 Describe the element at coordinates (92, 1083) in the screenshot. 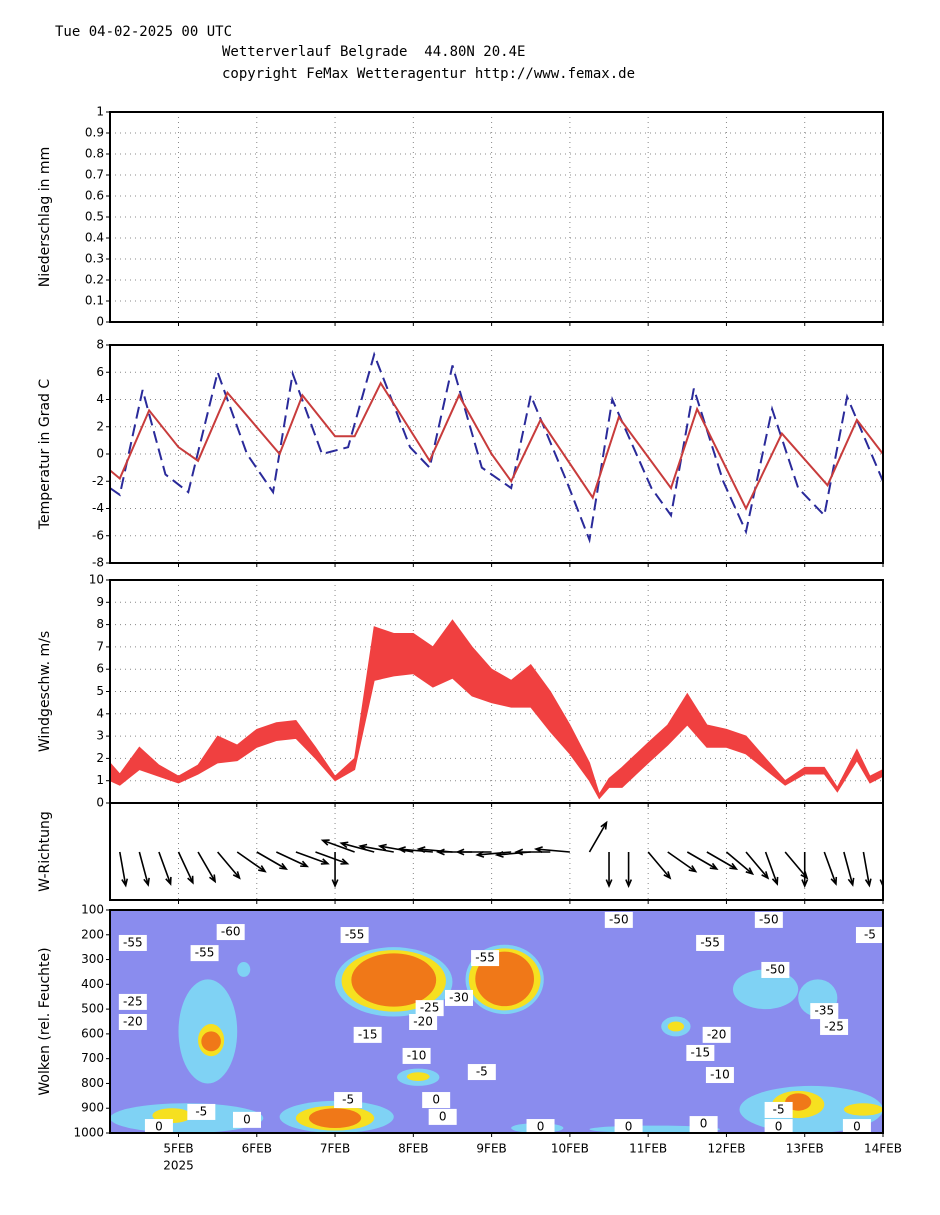

I see `y-tick-label: 800` at that location.